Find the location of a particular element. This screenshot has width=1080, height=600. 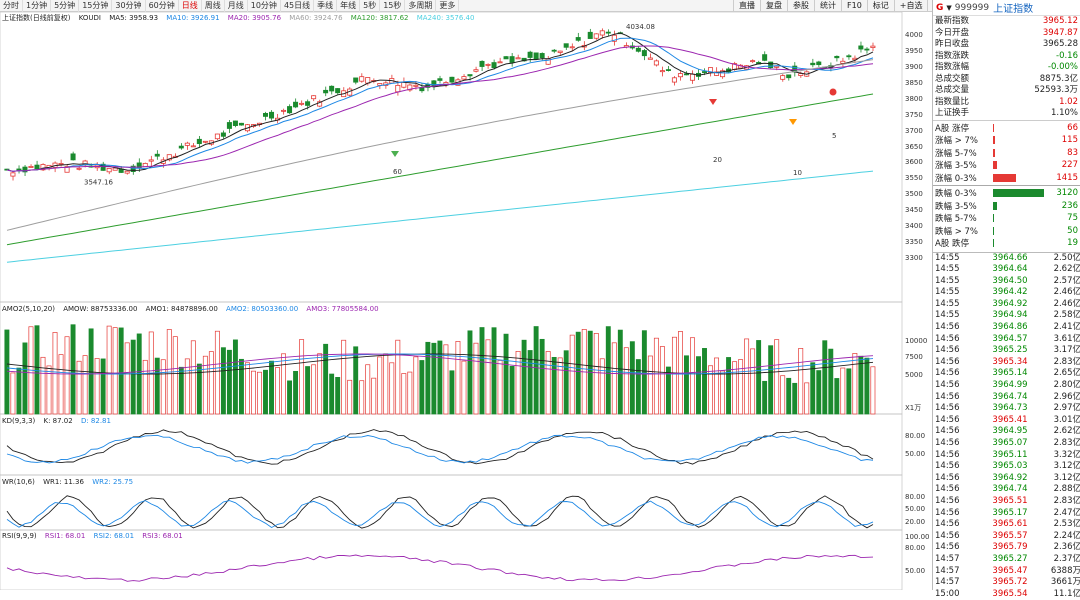

rsi1-label: RSI1: 68.01 is located at coordinates (65, 536).